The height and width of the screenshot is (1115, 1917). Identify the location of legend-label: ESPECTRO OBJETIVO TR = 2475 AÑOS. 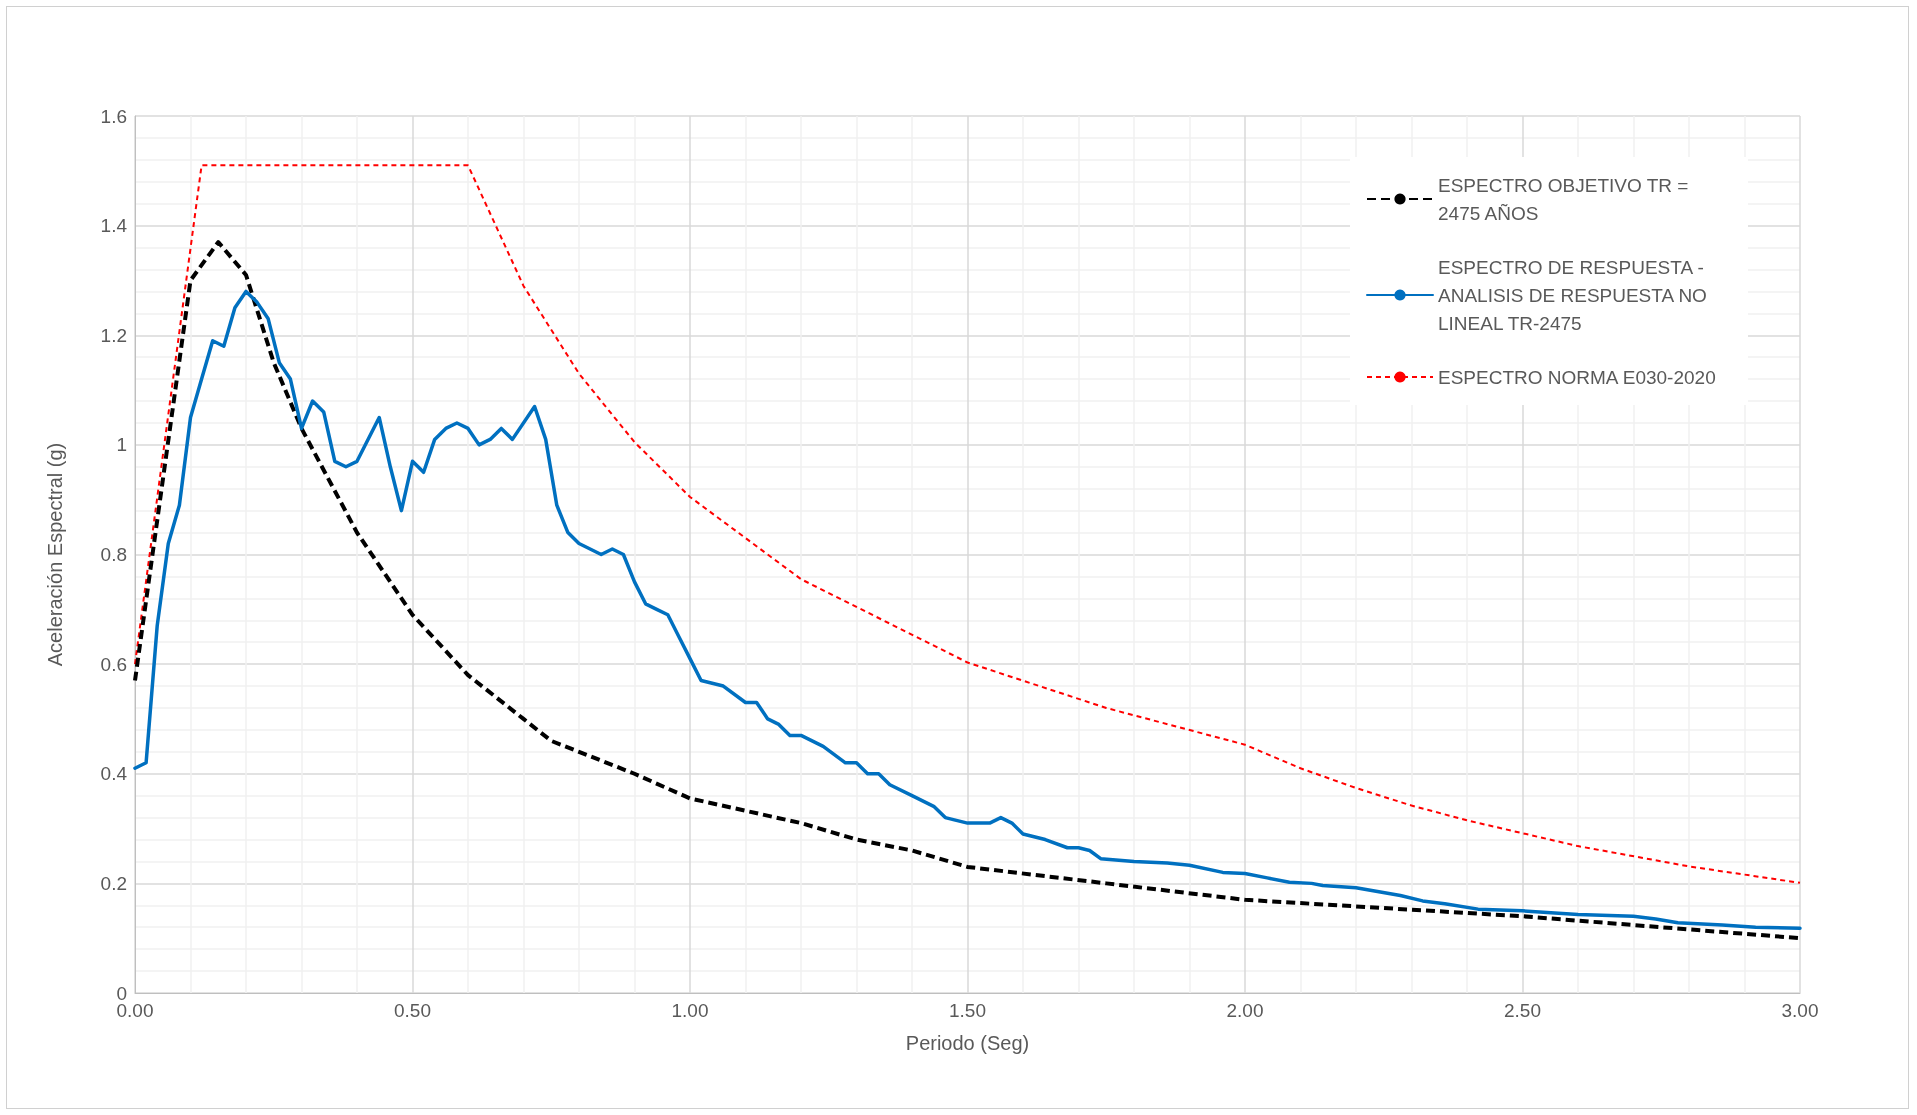
(1566, 199).